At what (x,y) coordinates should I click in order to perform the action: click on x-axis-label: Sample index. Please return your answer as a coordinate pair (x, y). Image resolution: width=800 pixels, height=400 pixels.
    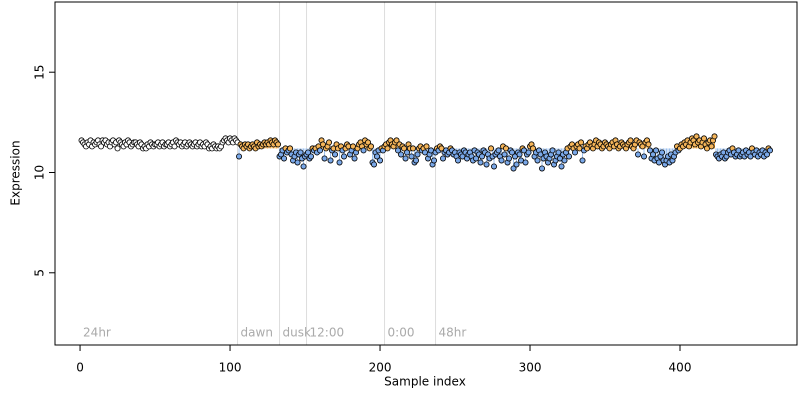
    Looking at the image, I should click on (425, 382).